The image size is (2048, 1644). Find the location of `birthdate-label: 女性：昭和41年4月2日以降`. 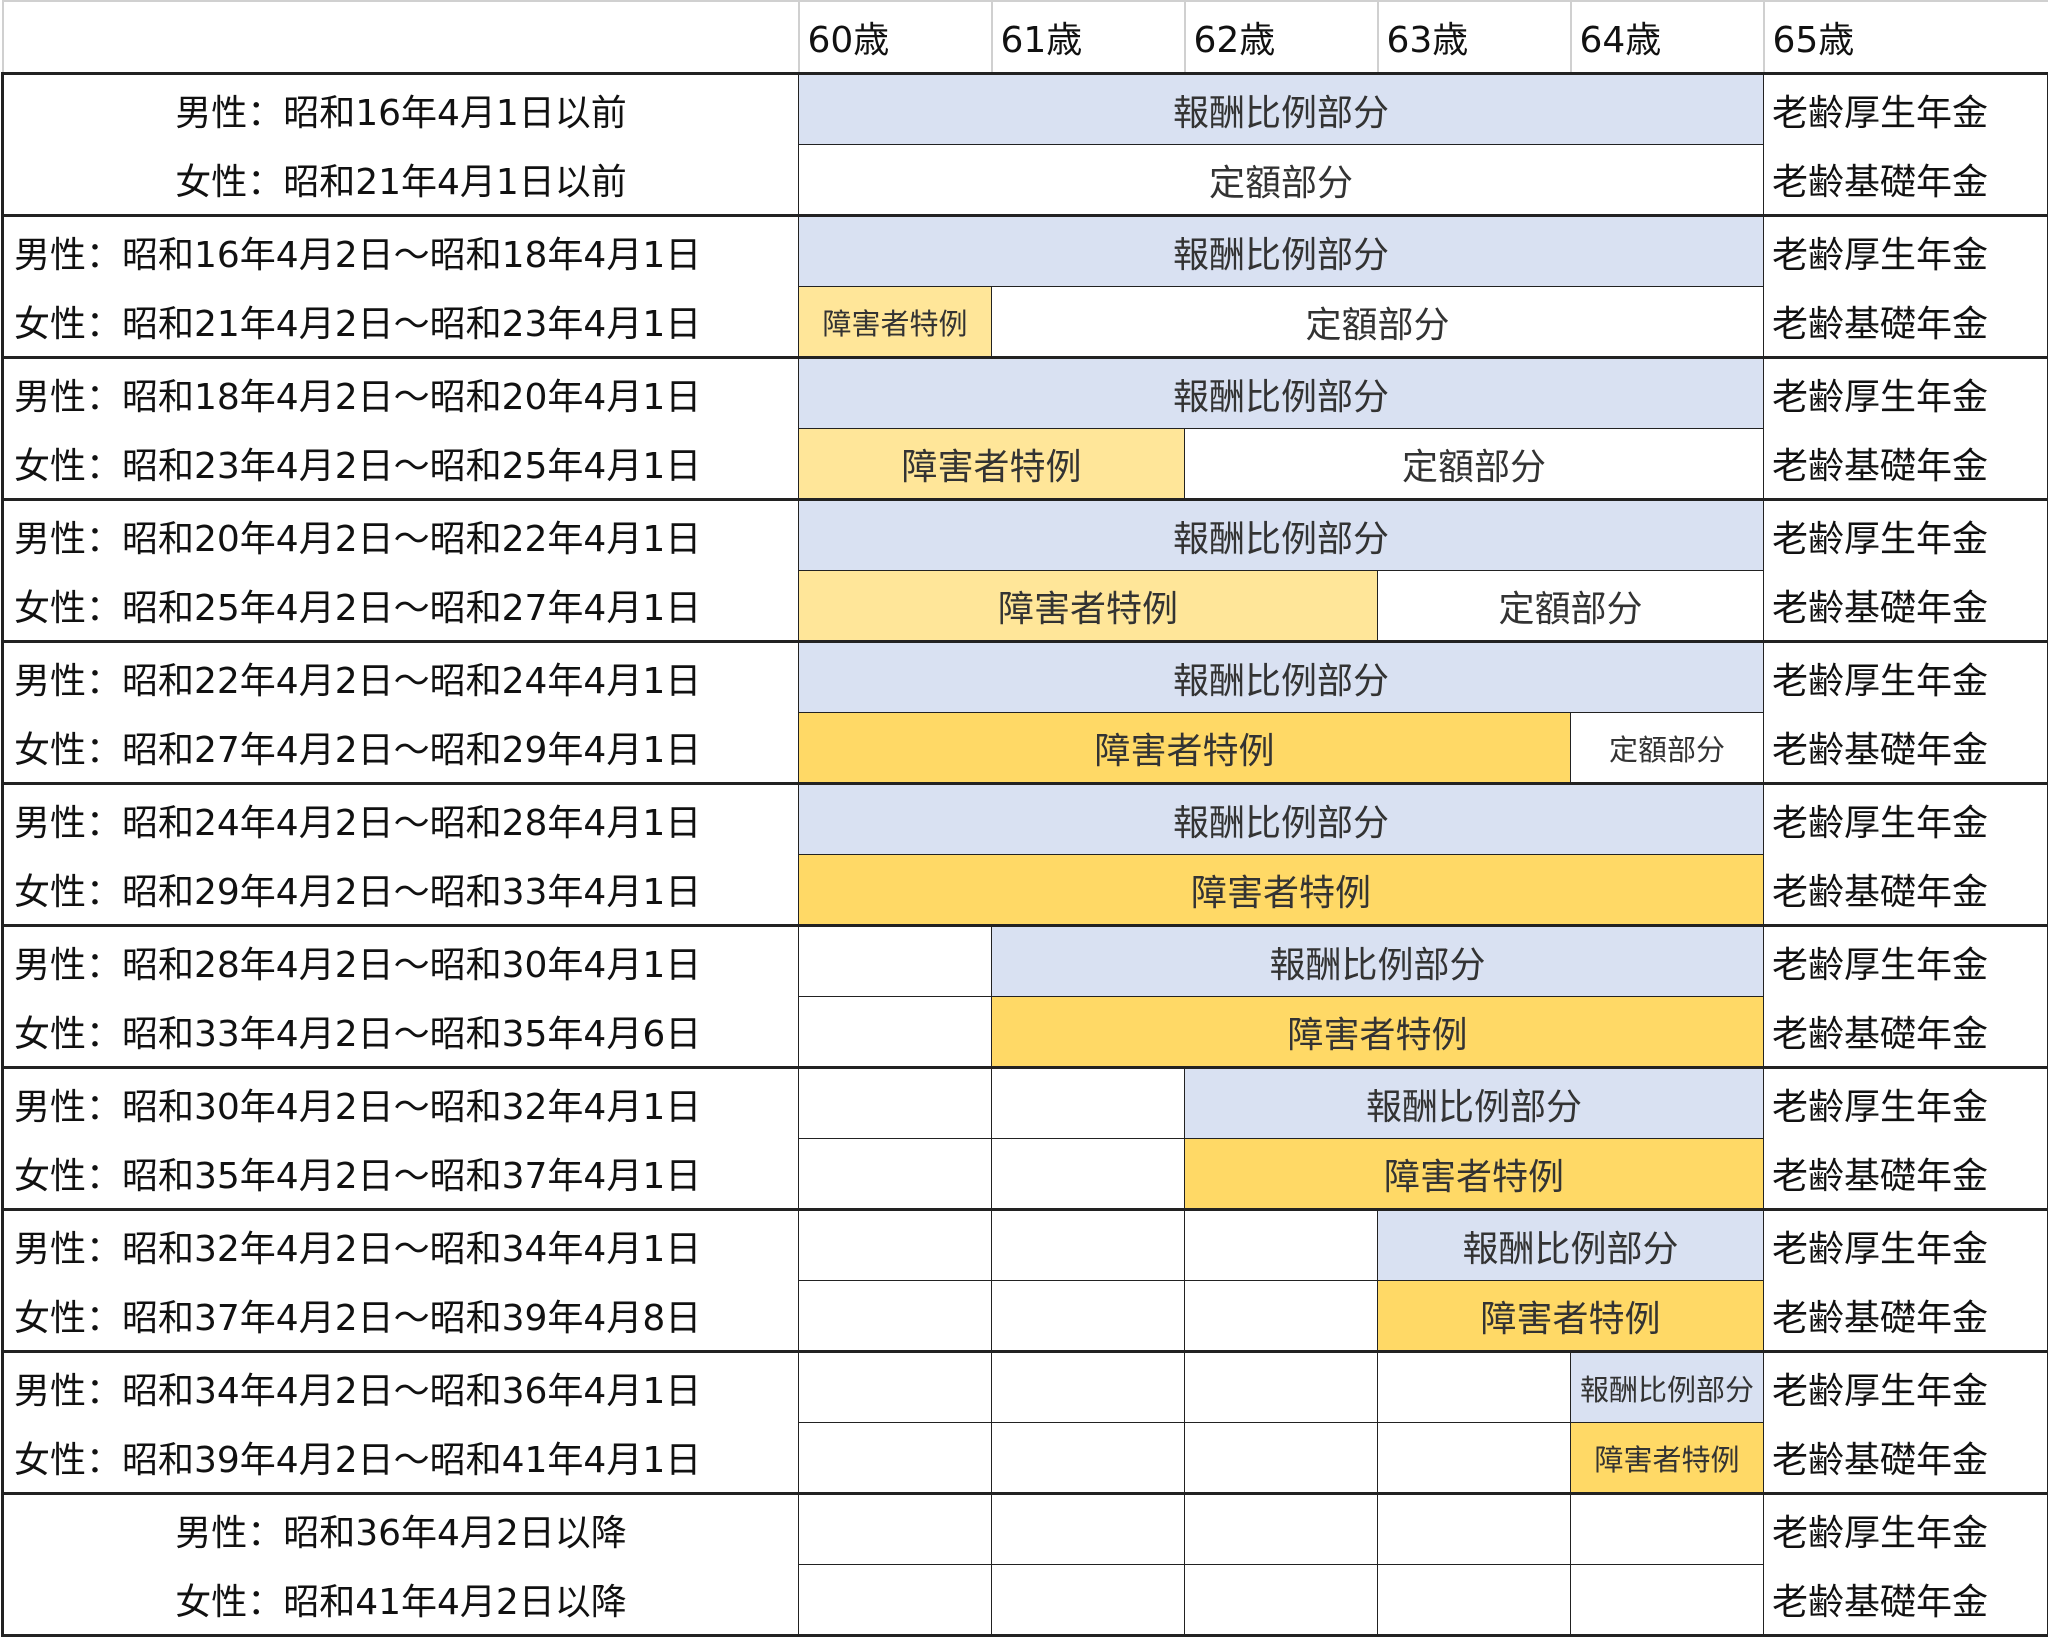

birthdate-label: 女性：昭和41年4月2日以降 is located at coordinates (400, 1600).